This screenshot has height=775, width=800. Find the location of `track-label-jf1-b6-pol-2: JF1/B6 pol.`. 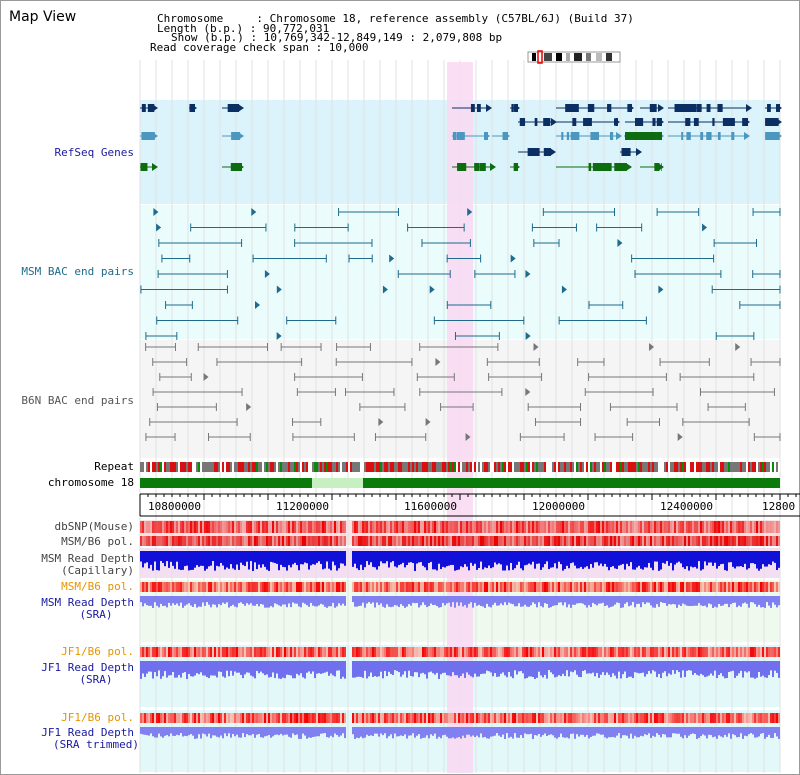

track-label-jf1-b6-pol-2: JF1/B6 pol. is located at coordinates (97, 717).